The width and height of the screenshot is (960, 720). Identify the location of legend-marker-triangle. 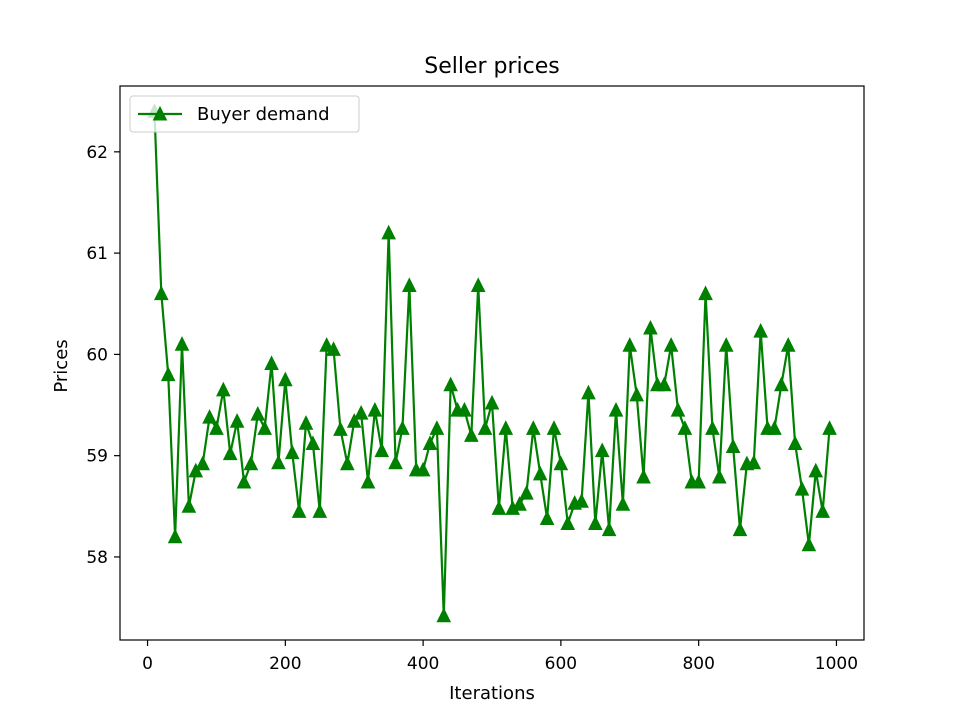
(160, 113).